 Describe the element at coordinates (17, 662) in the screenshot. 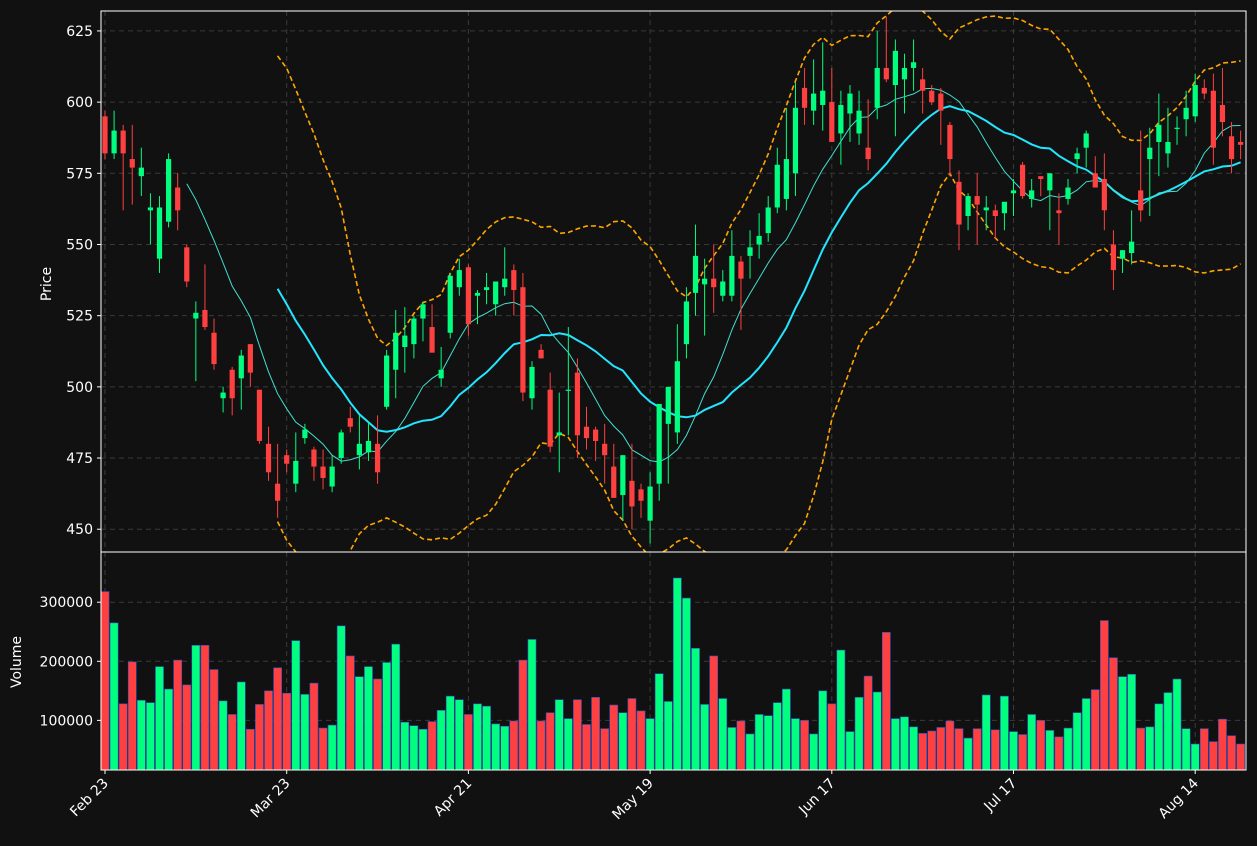

I see `volume-axis-label: Volume` at that location.